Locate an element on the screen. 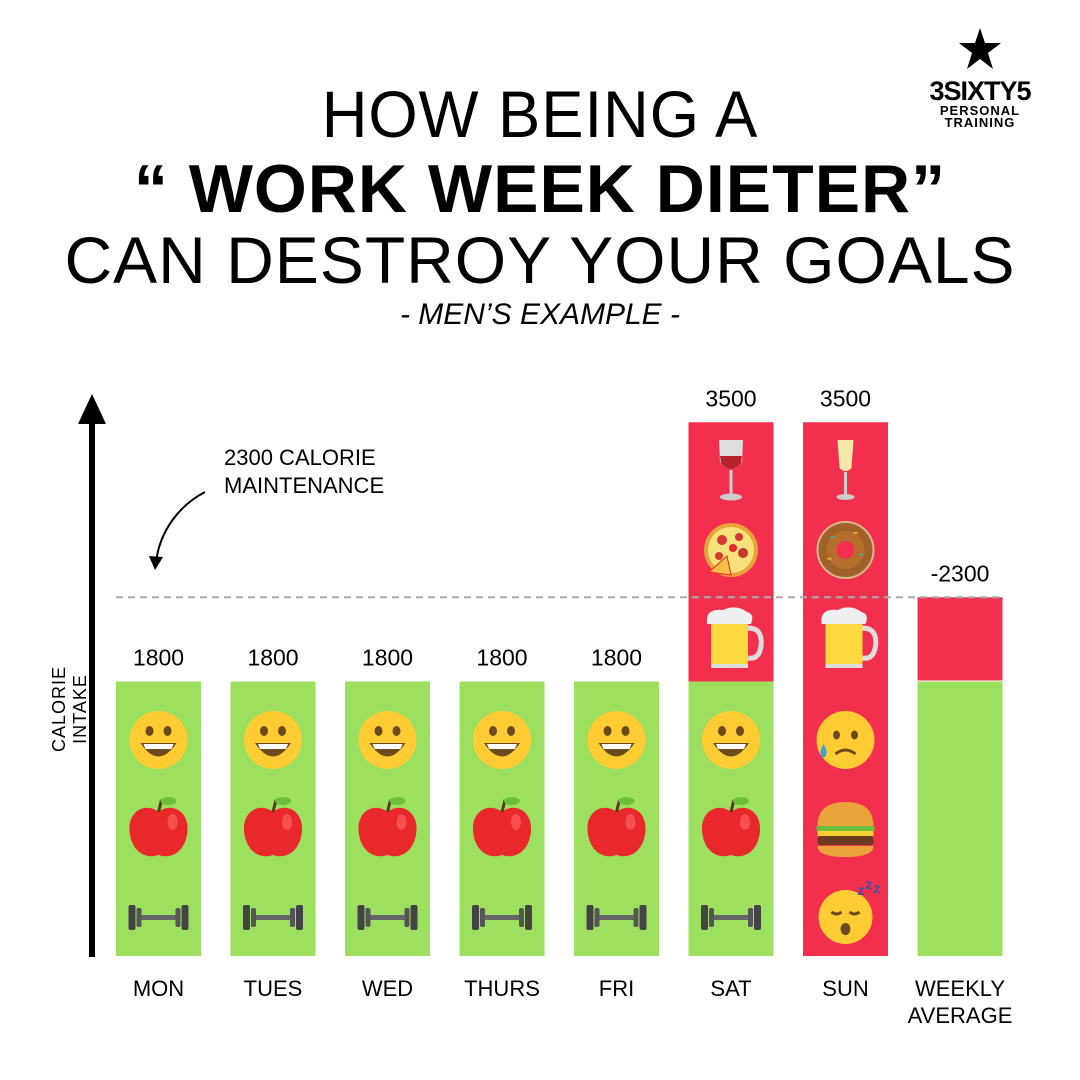 This screenshot has height=1080, width=1080. wine-icon is located at coordinates (731, 470).